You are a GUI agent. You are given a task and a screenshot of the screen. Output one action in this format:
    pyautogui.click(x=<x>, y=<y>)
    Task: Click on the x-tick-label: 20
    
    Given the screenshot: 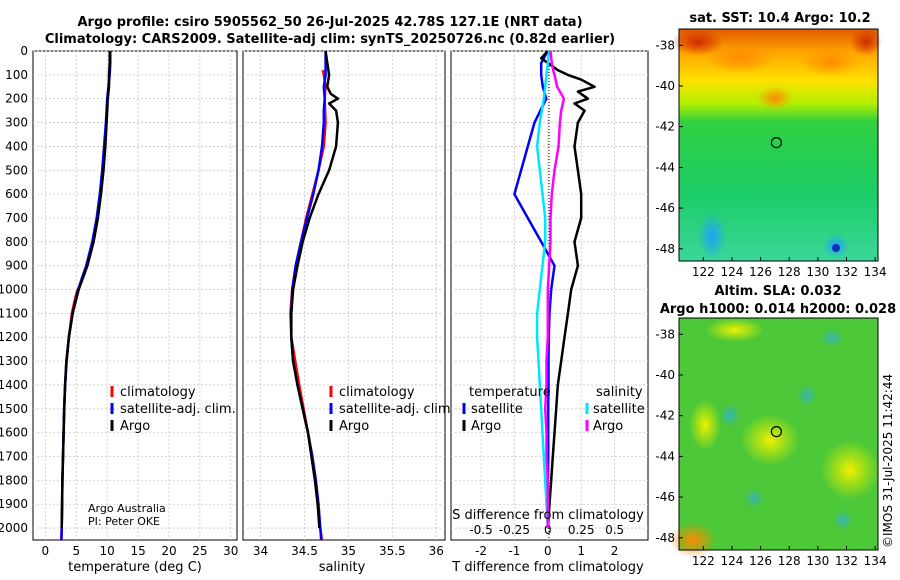 What is the action you would take?
    pyautogui.click(x=168, y=551)
    